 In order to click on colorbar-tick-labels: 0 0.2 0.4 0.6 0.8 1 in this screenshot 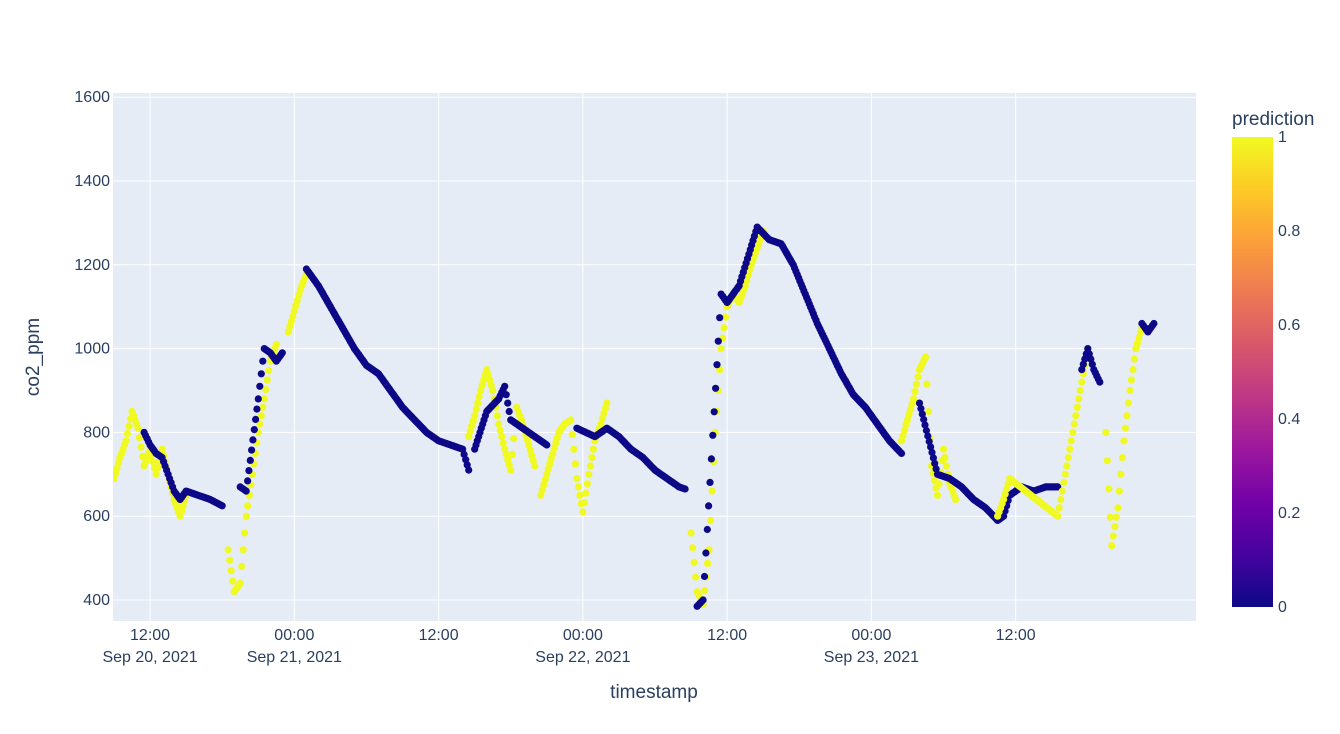, I will do `click(1289, 372)`.